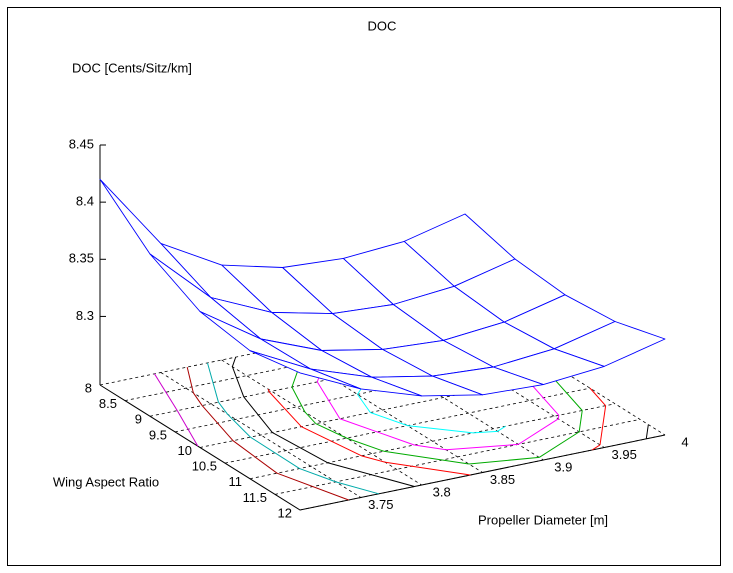  I want to click on y-tick-label: 9.5, so click(158, 434).